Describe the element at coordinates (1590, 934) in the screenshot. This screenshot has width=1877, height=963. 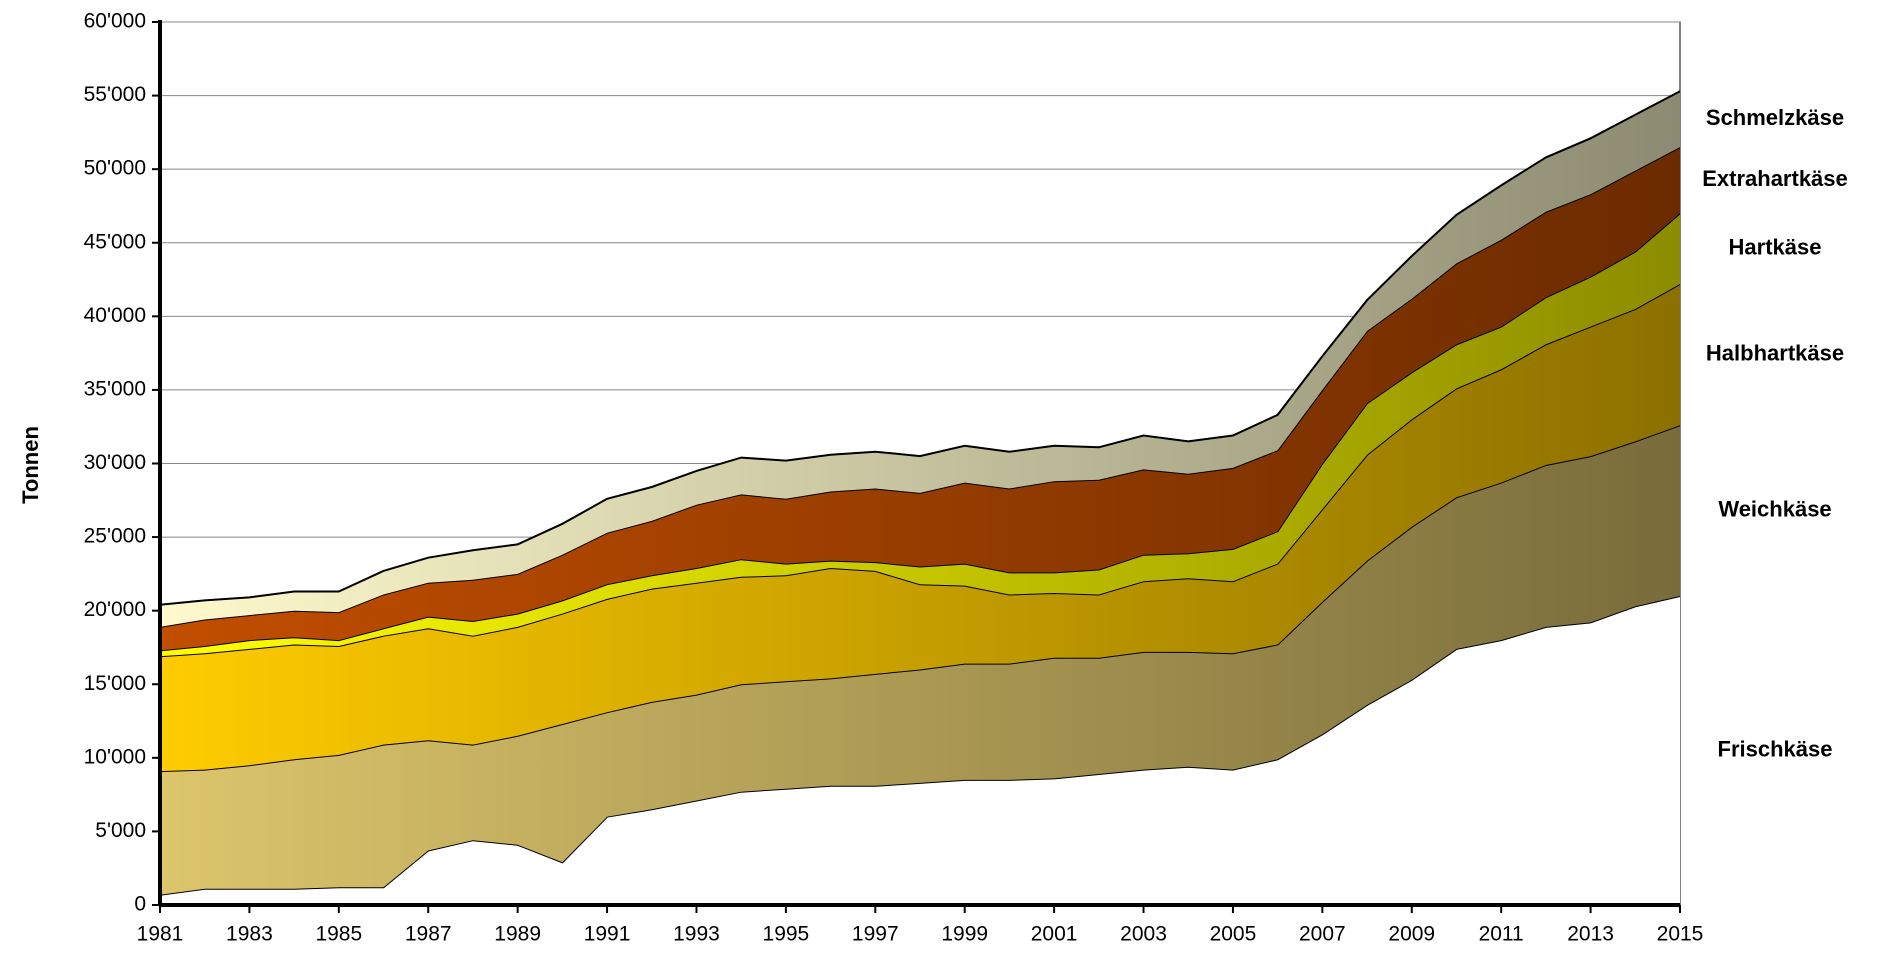
I see `x-tick-label: 2013` at that location.